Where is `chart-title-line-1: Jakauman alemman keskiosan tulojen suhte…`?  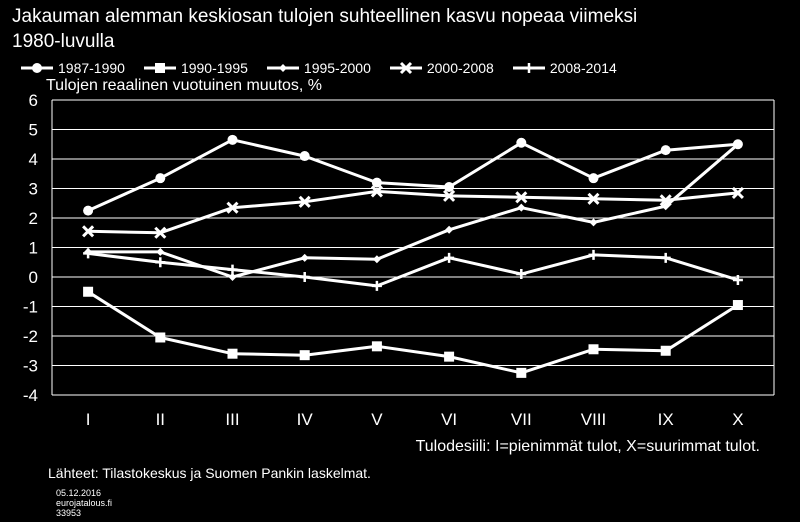
chart-title-line-1: Jakauman alemman keskiosan tulojen suhte… is located at coordinates (325, 16).